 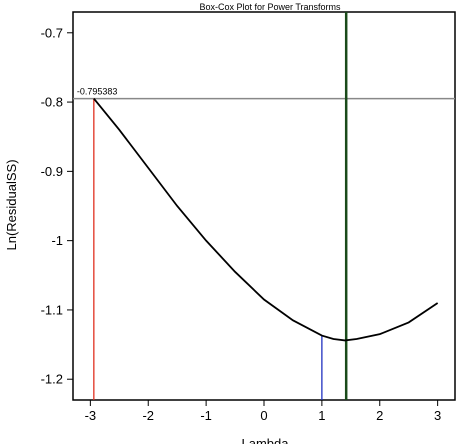 I want to click on x-axis-label: Lambda, so click(x=266, y=440).